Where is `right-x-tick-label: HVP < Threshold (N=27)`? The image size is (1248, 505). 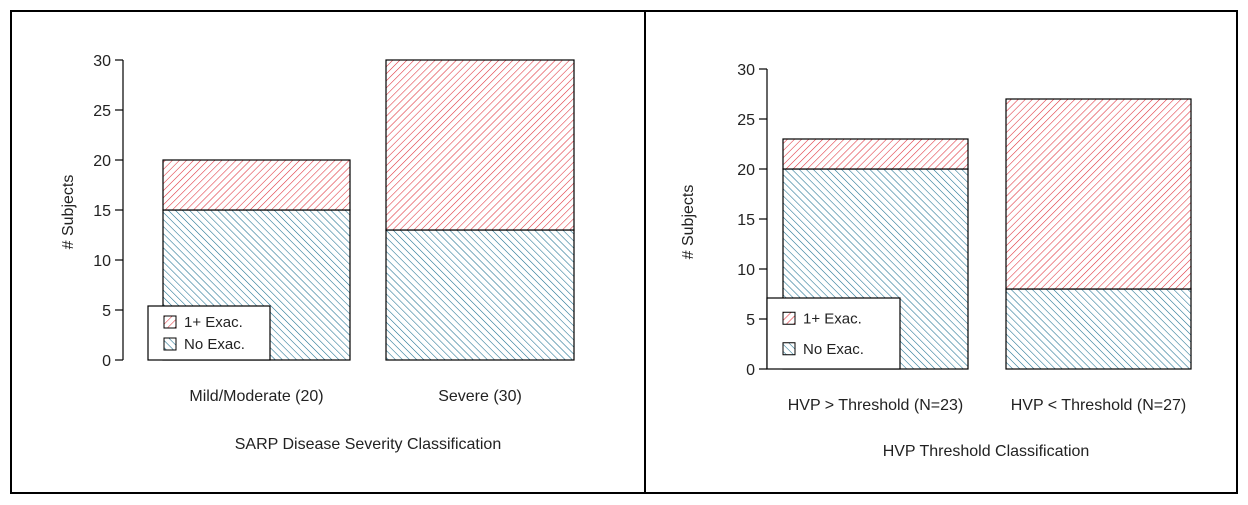
right-x-tick-label: HVP < Threshold (N=27) is located at coordinates (1099, 405).